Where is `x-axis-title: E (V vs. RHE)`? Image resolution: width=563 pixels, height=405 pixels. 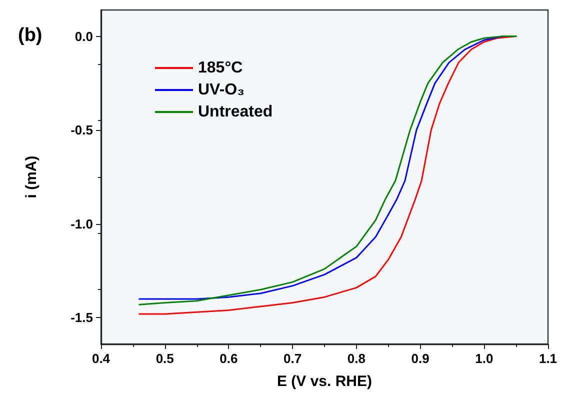 x-axis-title: E (V vs. RHE) is located at coordinates (324, 381).